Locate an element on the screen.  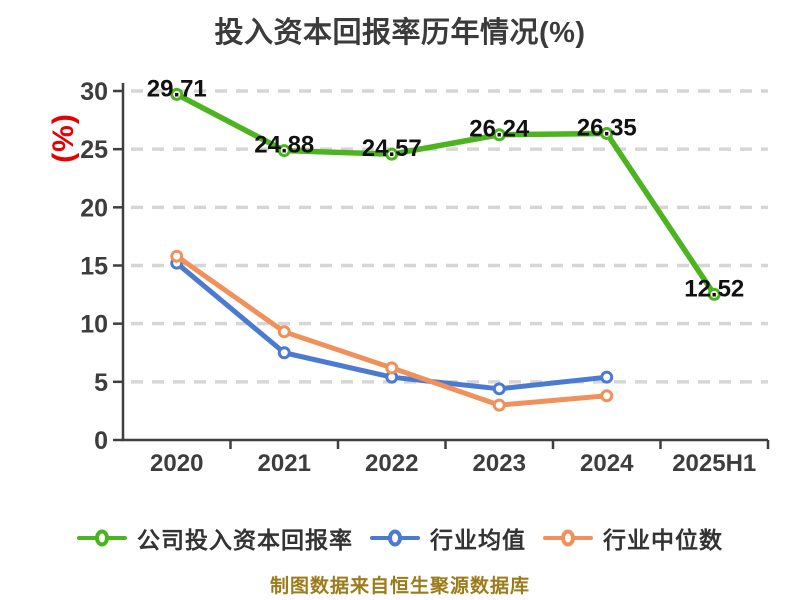
legend-item-industry-mean: 行业均值 is located at coordinates (448, 538).